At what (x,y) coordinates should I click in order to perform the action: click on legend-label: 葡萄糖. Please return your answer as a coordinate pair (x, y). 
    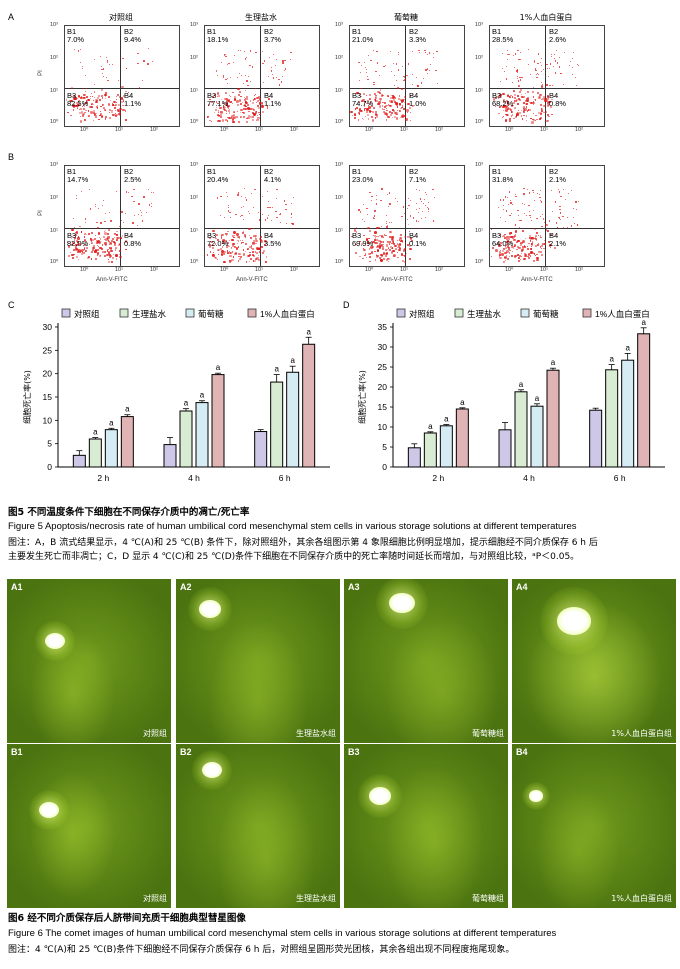
    Looking at the image, I should click on (211, 314).